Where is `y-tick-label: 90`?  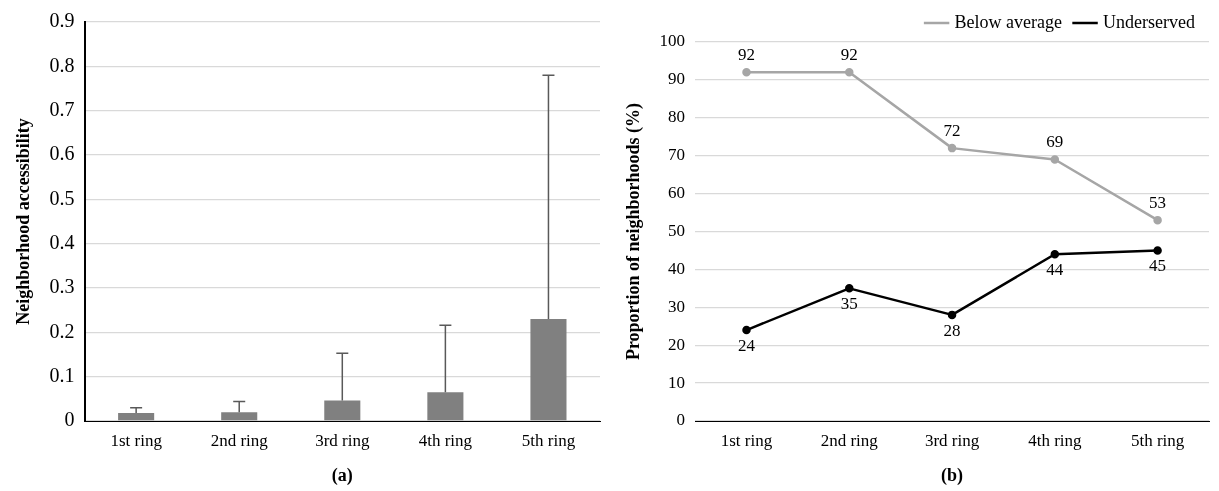 y-tick-label: 90 is located at coordinates (677, 79).